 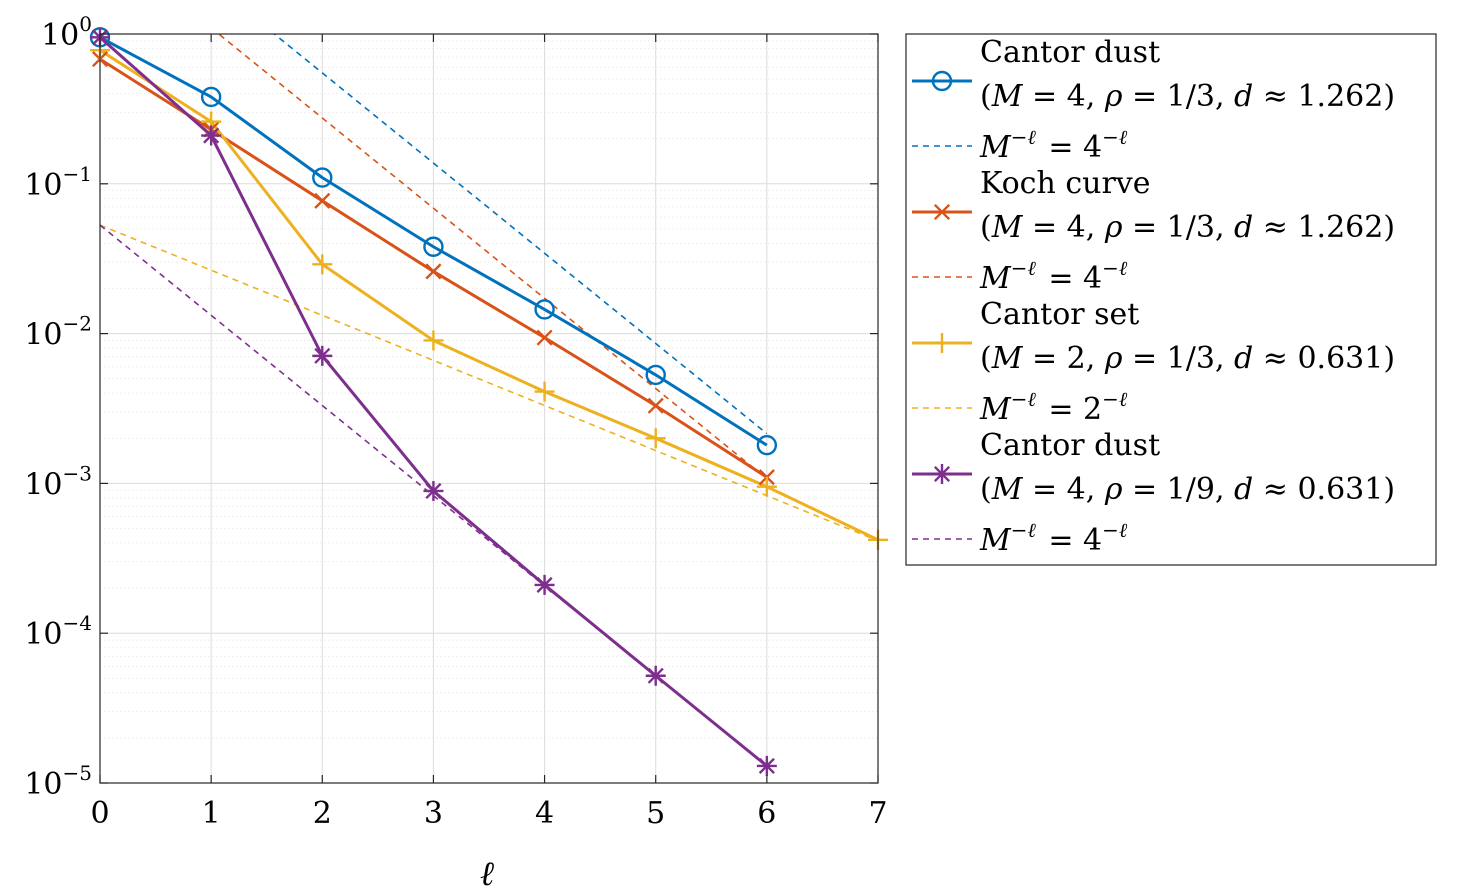 I want to click on x-tick-label: 3, so click(x=433, y=813).